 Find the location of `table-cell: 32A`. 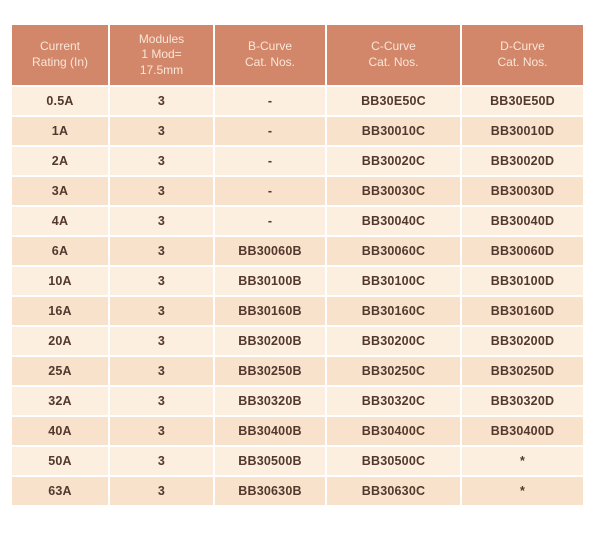

table-cell: 32A is located at coordinates (60, 401).